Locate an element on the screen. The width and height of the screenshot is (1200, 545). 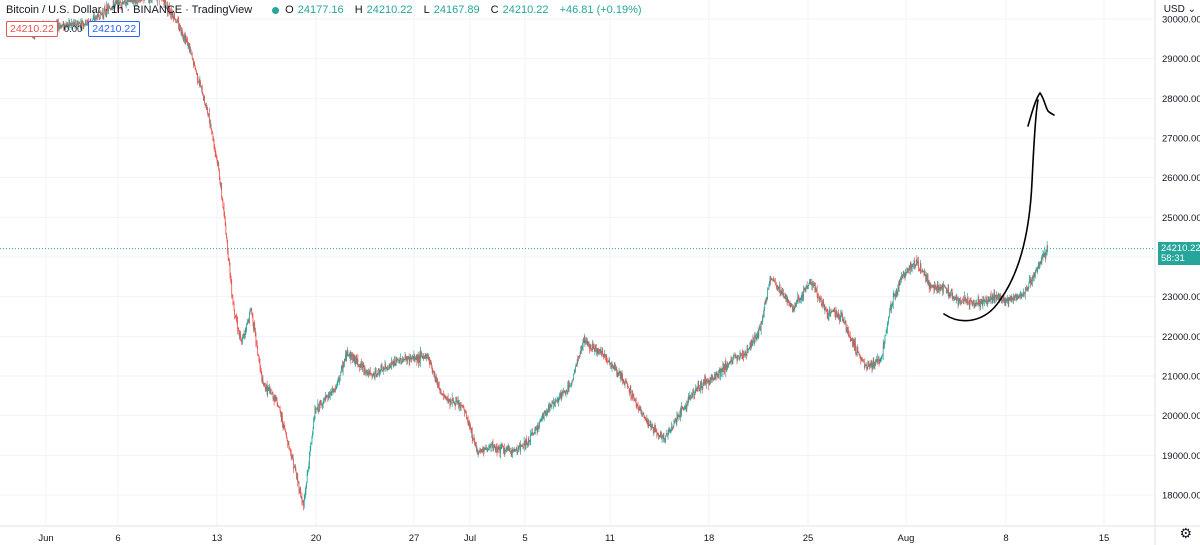
sell-button: 24210.22 is located at coordinates (32, 29).